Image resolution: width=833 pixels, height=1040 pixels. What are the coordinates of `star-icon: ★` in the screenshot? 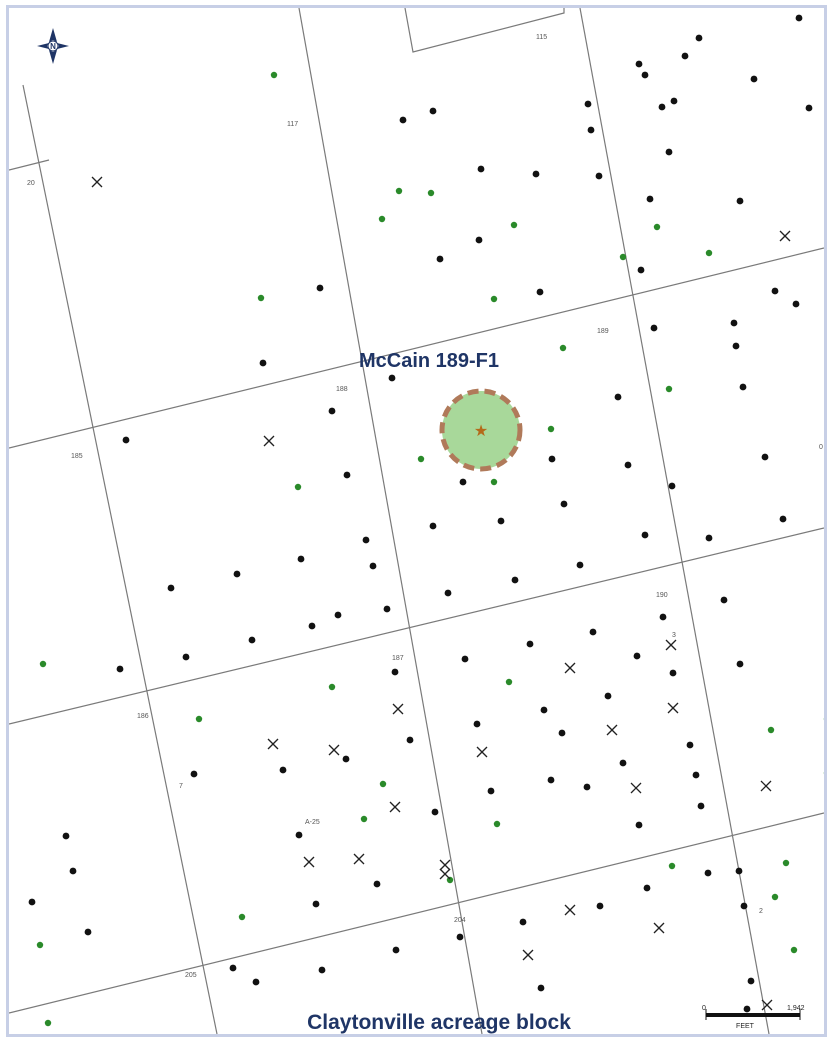 It's located at (481, 430).